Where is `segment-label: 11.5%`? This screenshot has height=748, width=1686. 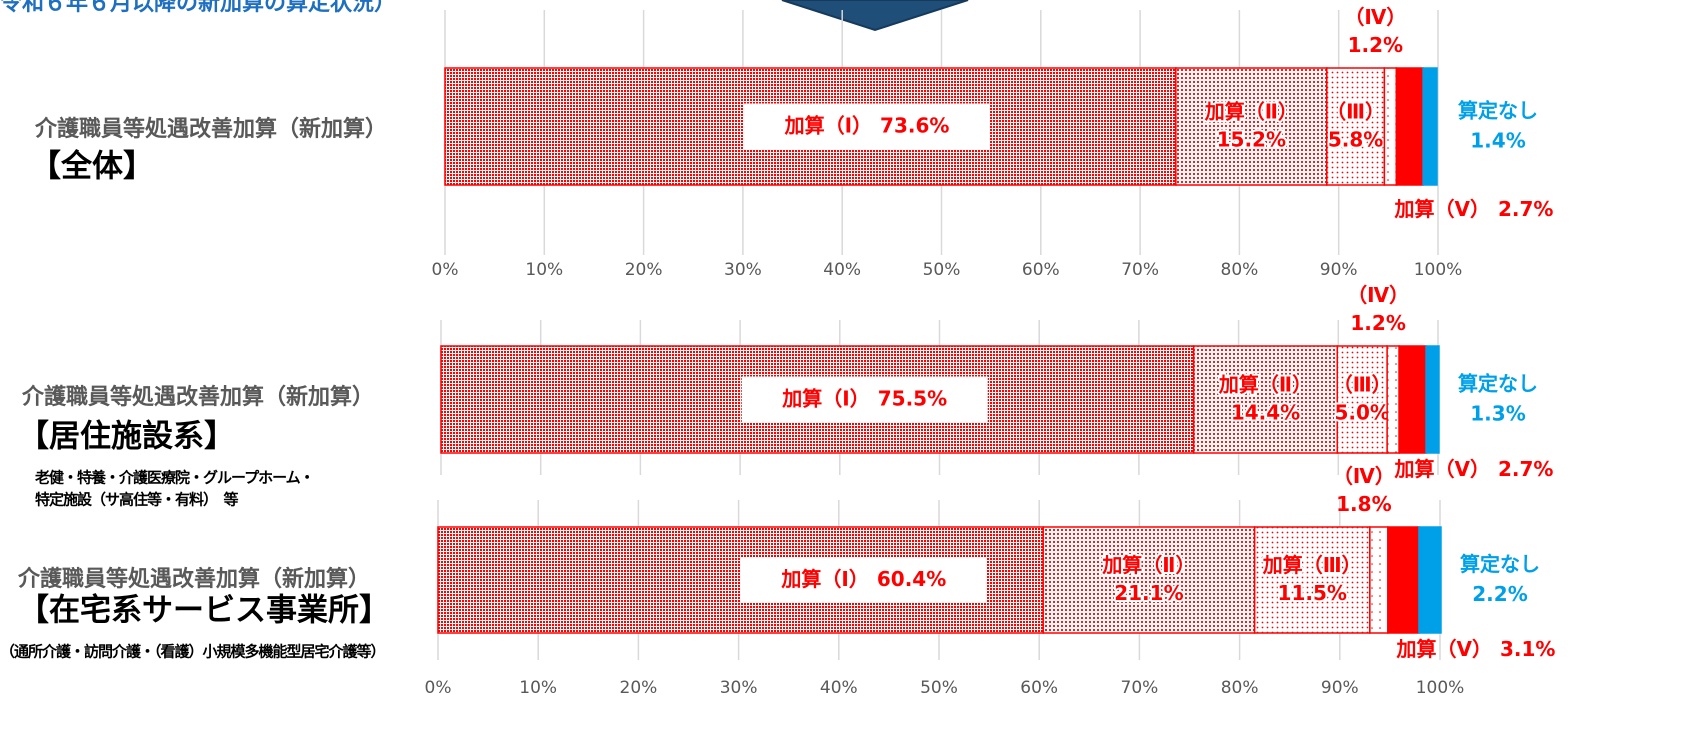
segment-label: 11.5% is located at coordinates (1312, 593).